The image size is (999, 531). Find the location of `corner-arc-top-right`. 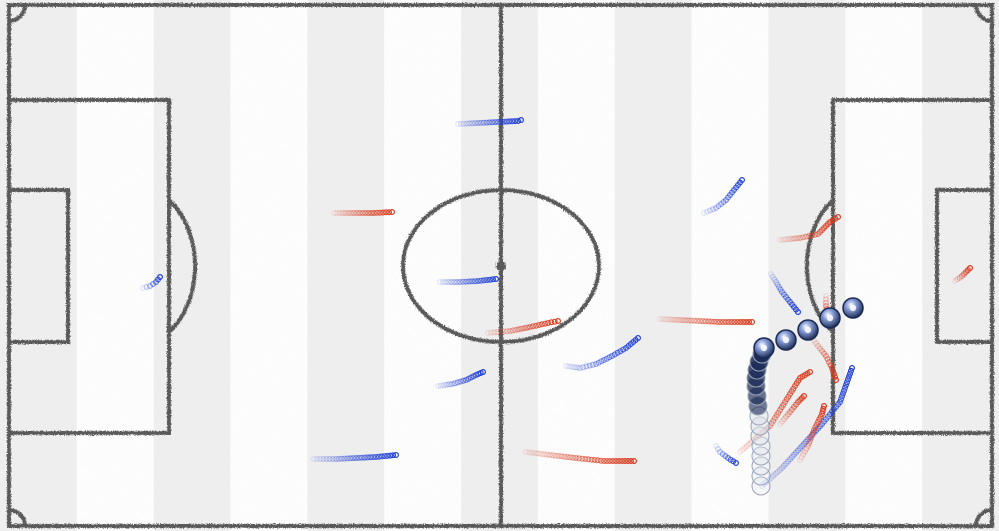

corner-arc-top-right is located at coordinates (983, 13).